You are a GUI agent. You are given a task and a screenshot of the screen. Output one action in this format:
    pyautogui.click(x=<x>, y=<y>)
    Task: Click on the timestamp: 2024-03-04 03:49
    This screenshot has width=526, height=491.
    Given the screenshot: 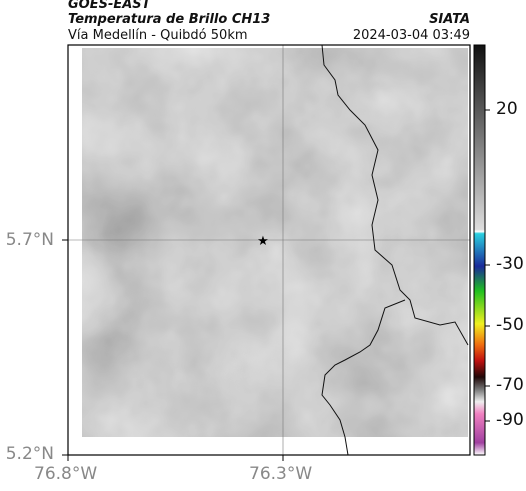 What is the action you would take?
    pyautogui.click(x=411, y=35)
    